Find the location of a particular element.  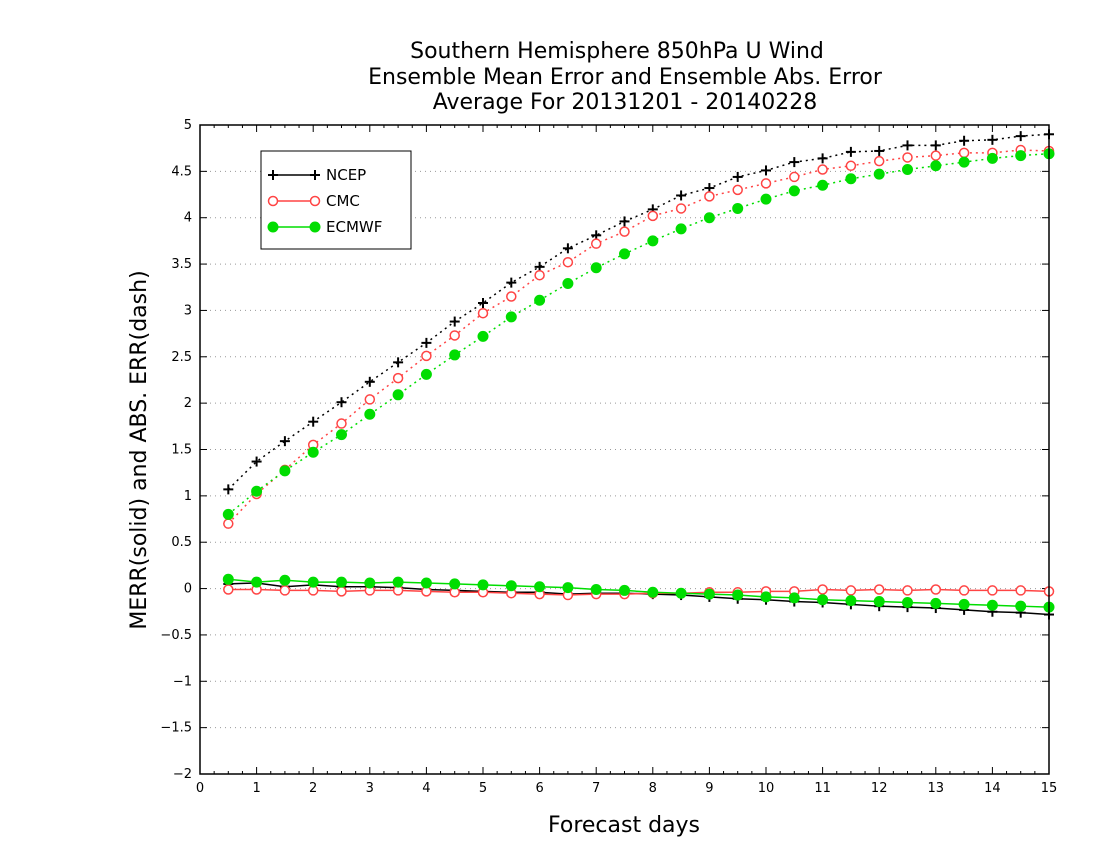

ncep-mean-error-line is located at coordinates (639, 599).